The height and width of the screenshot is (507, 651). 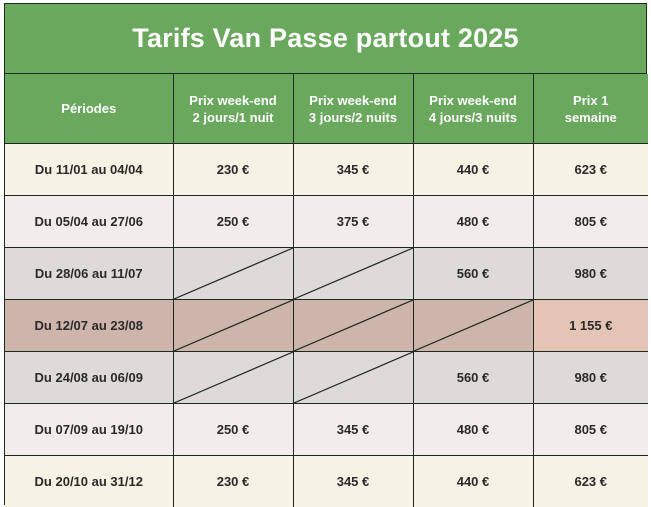 I want to click on header-week: Prix 1 semaine, so click(x=590, y=109).